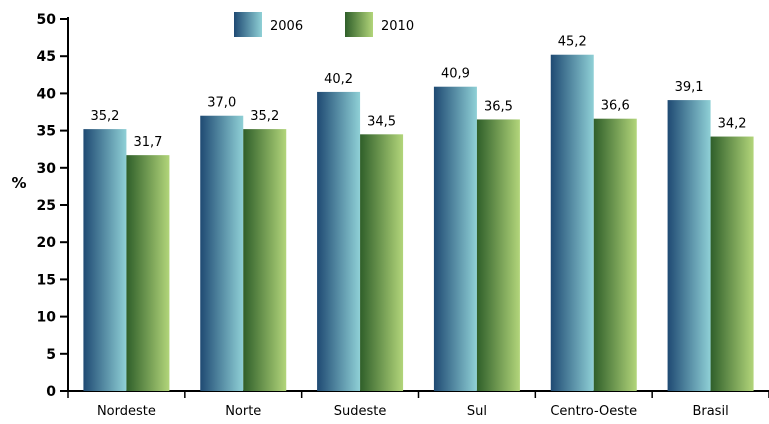  I want to click on data-label: 37,0, so click(221, 103).